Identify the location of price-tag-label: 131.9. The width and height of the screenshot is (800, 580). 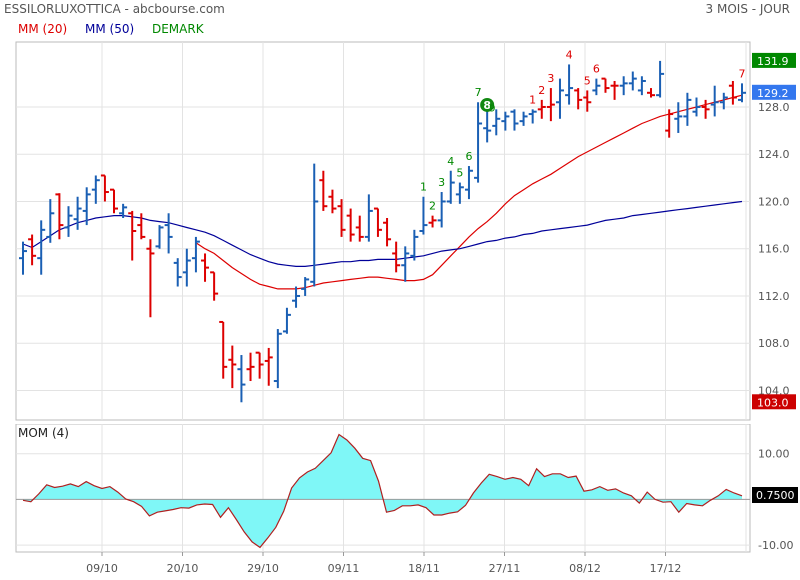
(773, 61).